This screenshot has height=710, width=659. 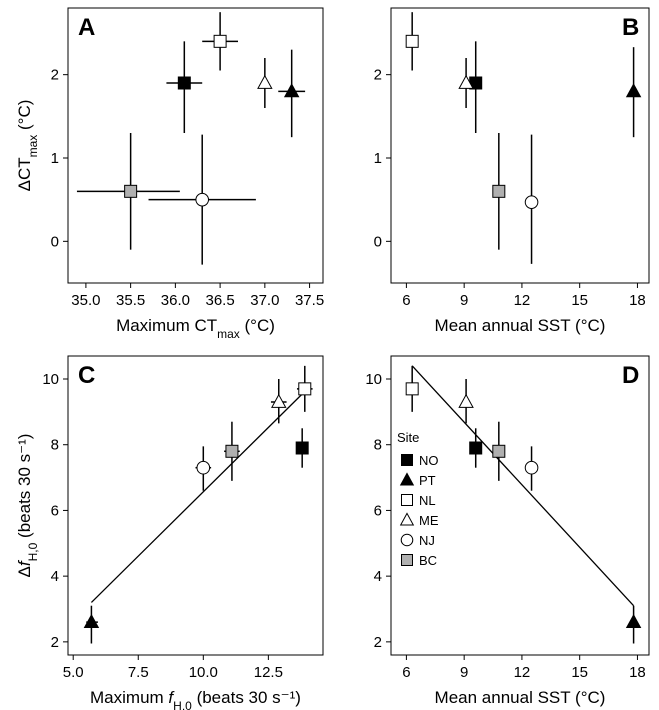 What do you see at coordinates (407, 560) in the screenshot?
I see `legend-marker-bc` at bounding box center [407, 560].